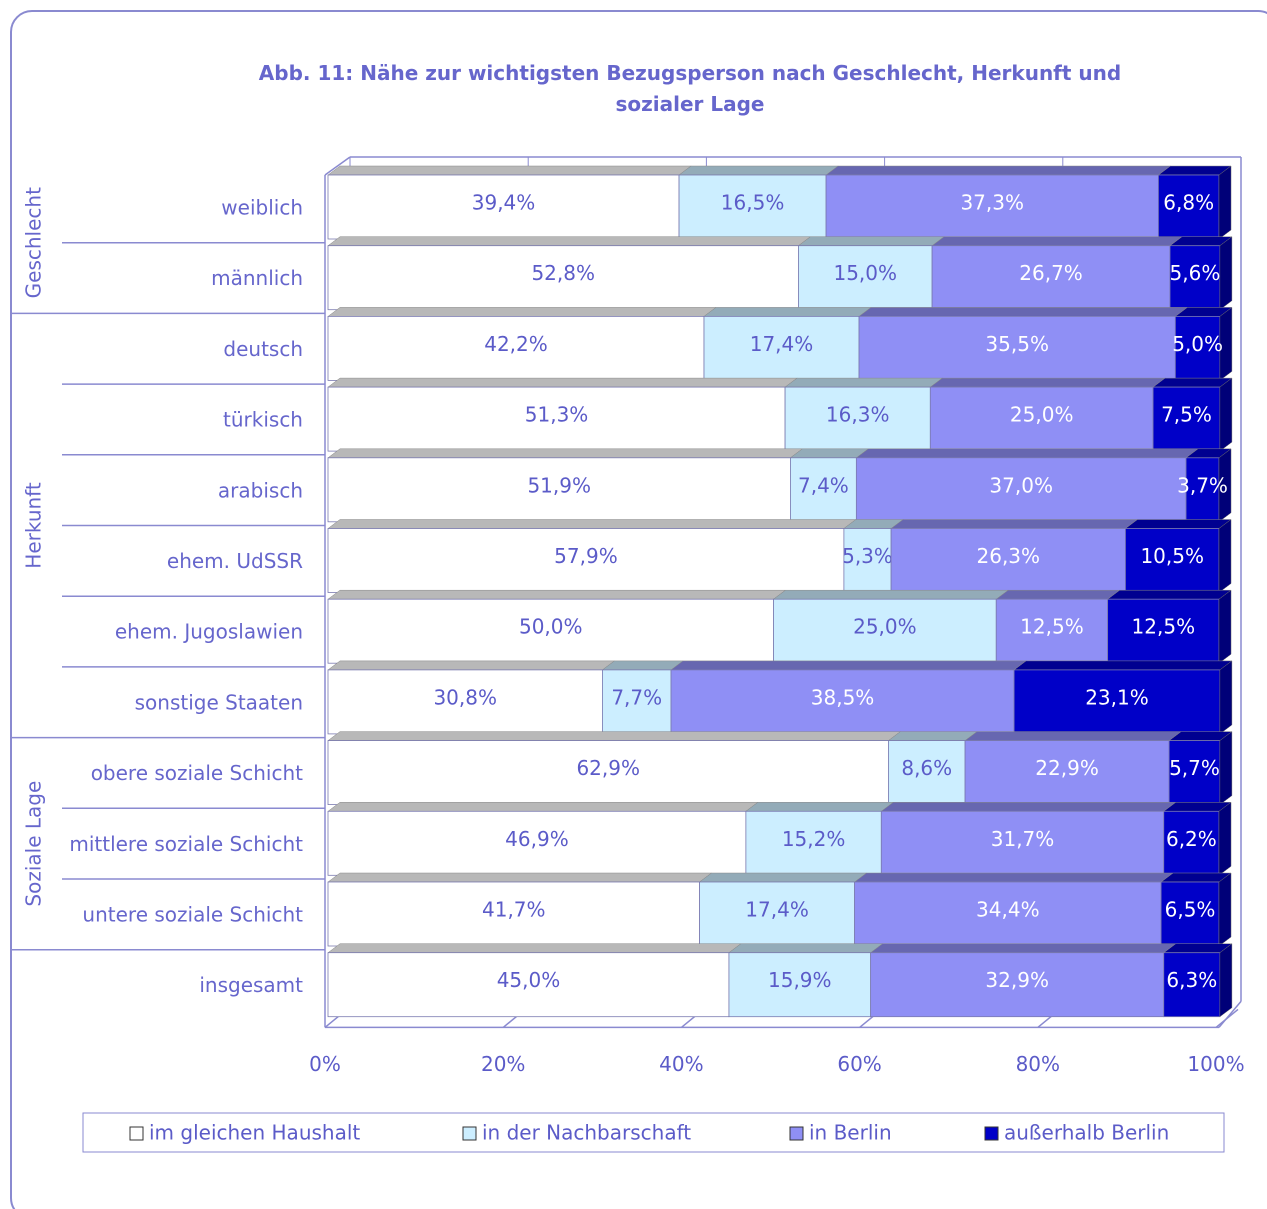 Image resolution: width=1267 pixels, height=1209 pixels. What do you see at coordinates (257, 278) in the screenshot?
I see `category-label: männlich` at bounding box center [257, 278].